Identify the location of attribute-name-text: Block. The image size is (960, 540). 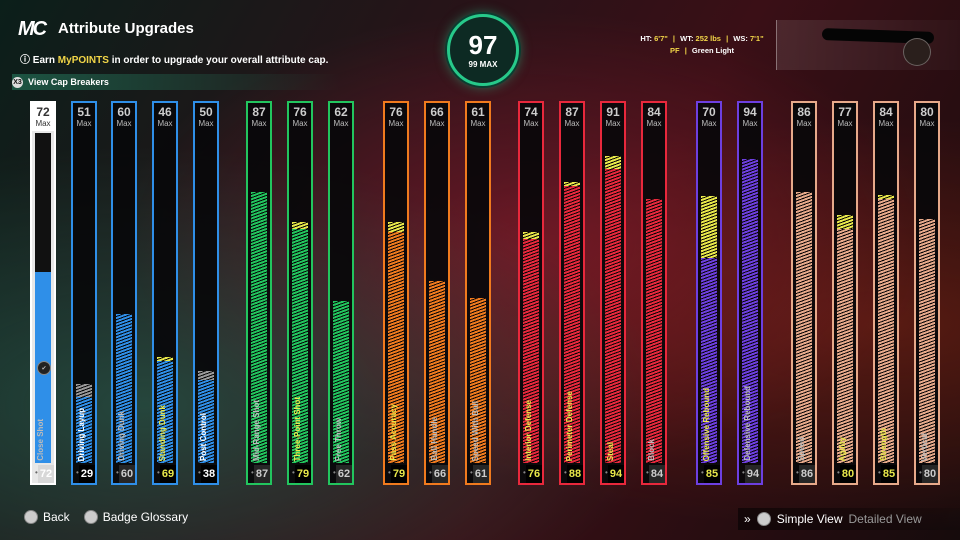
(651, 450).